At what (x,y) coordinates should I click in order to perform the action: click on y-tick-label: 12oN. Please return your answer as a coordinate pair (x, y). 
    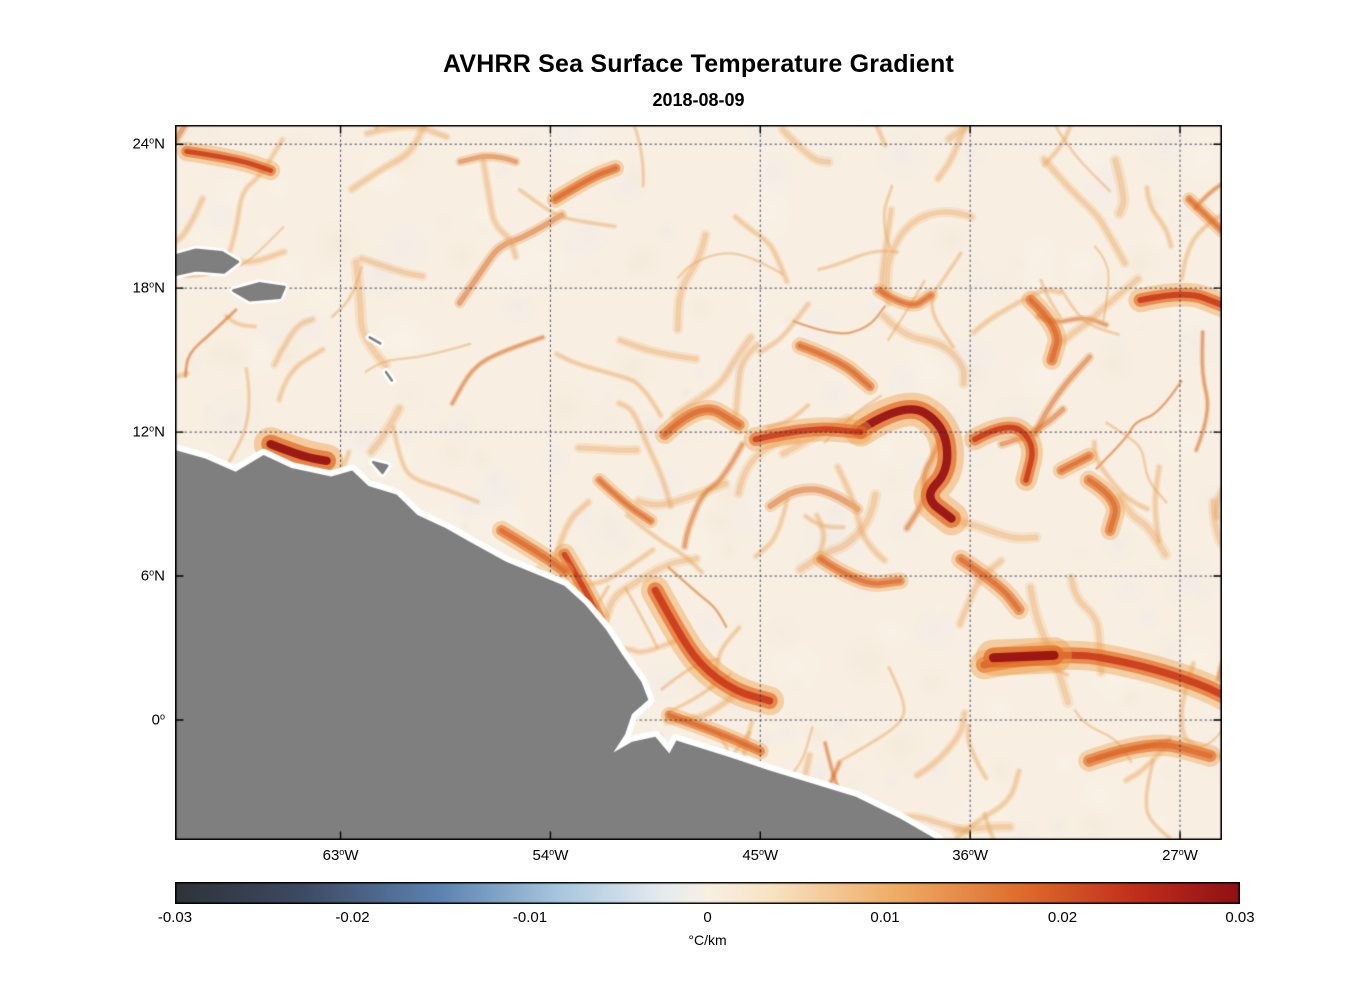
    Looking at the image, I should click on (148, 432).